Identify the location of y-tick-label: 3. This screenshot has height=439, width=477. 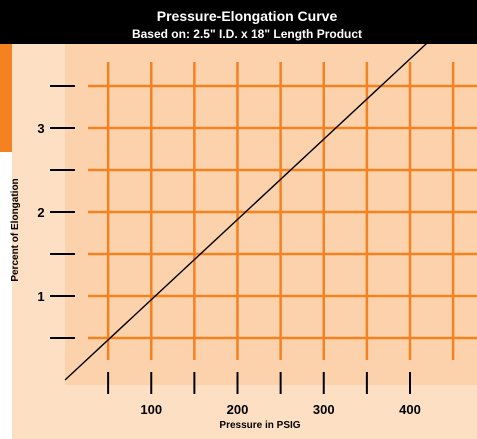
(40, 128).